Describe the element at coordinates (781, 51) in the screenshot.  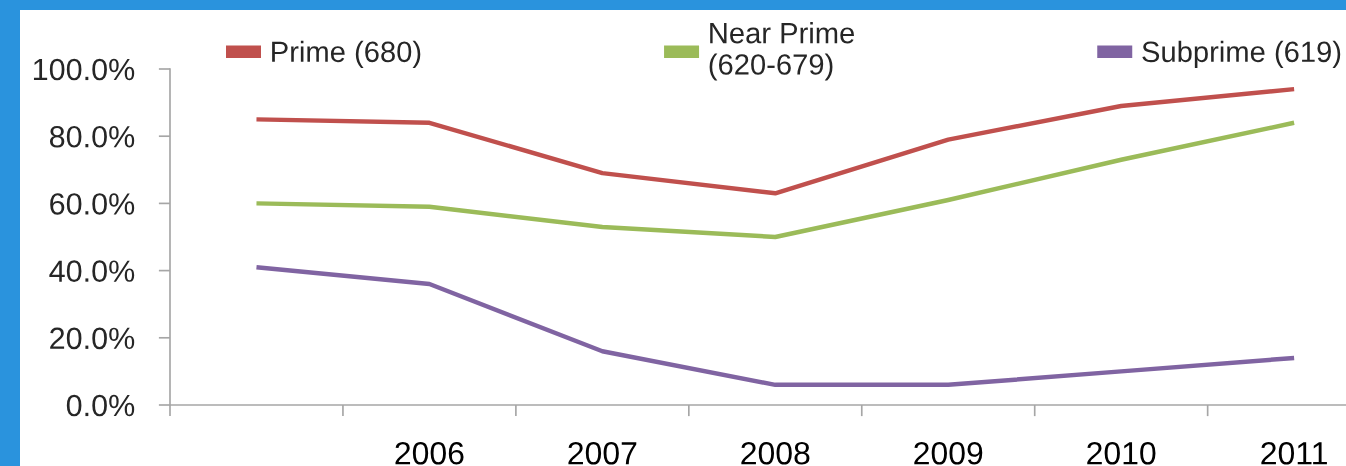
I see `legend-label: Near Prime (620-679)` at that location.